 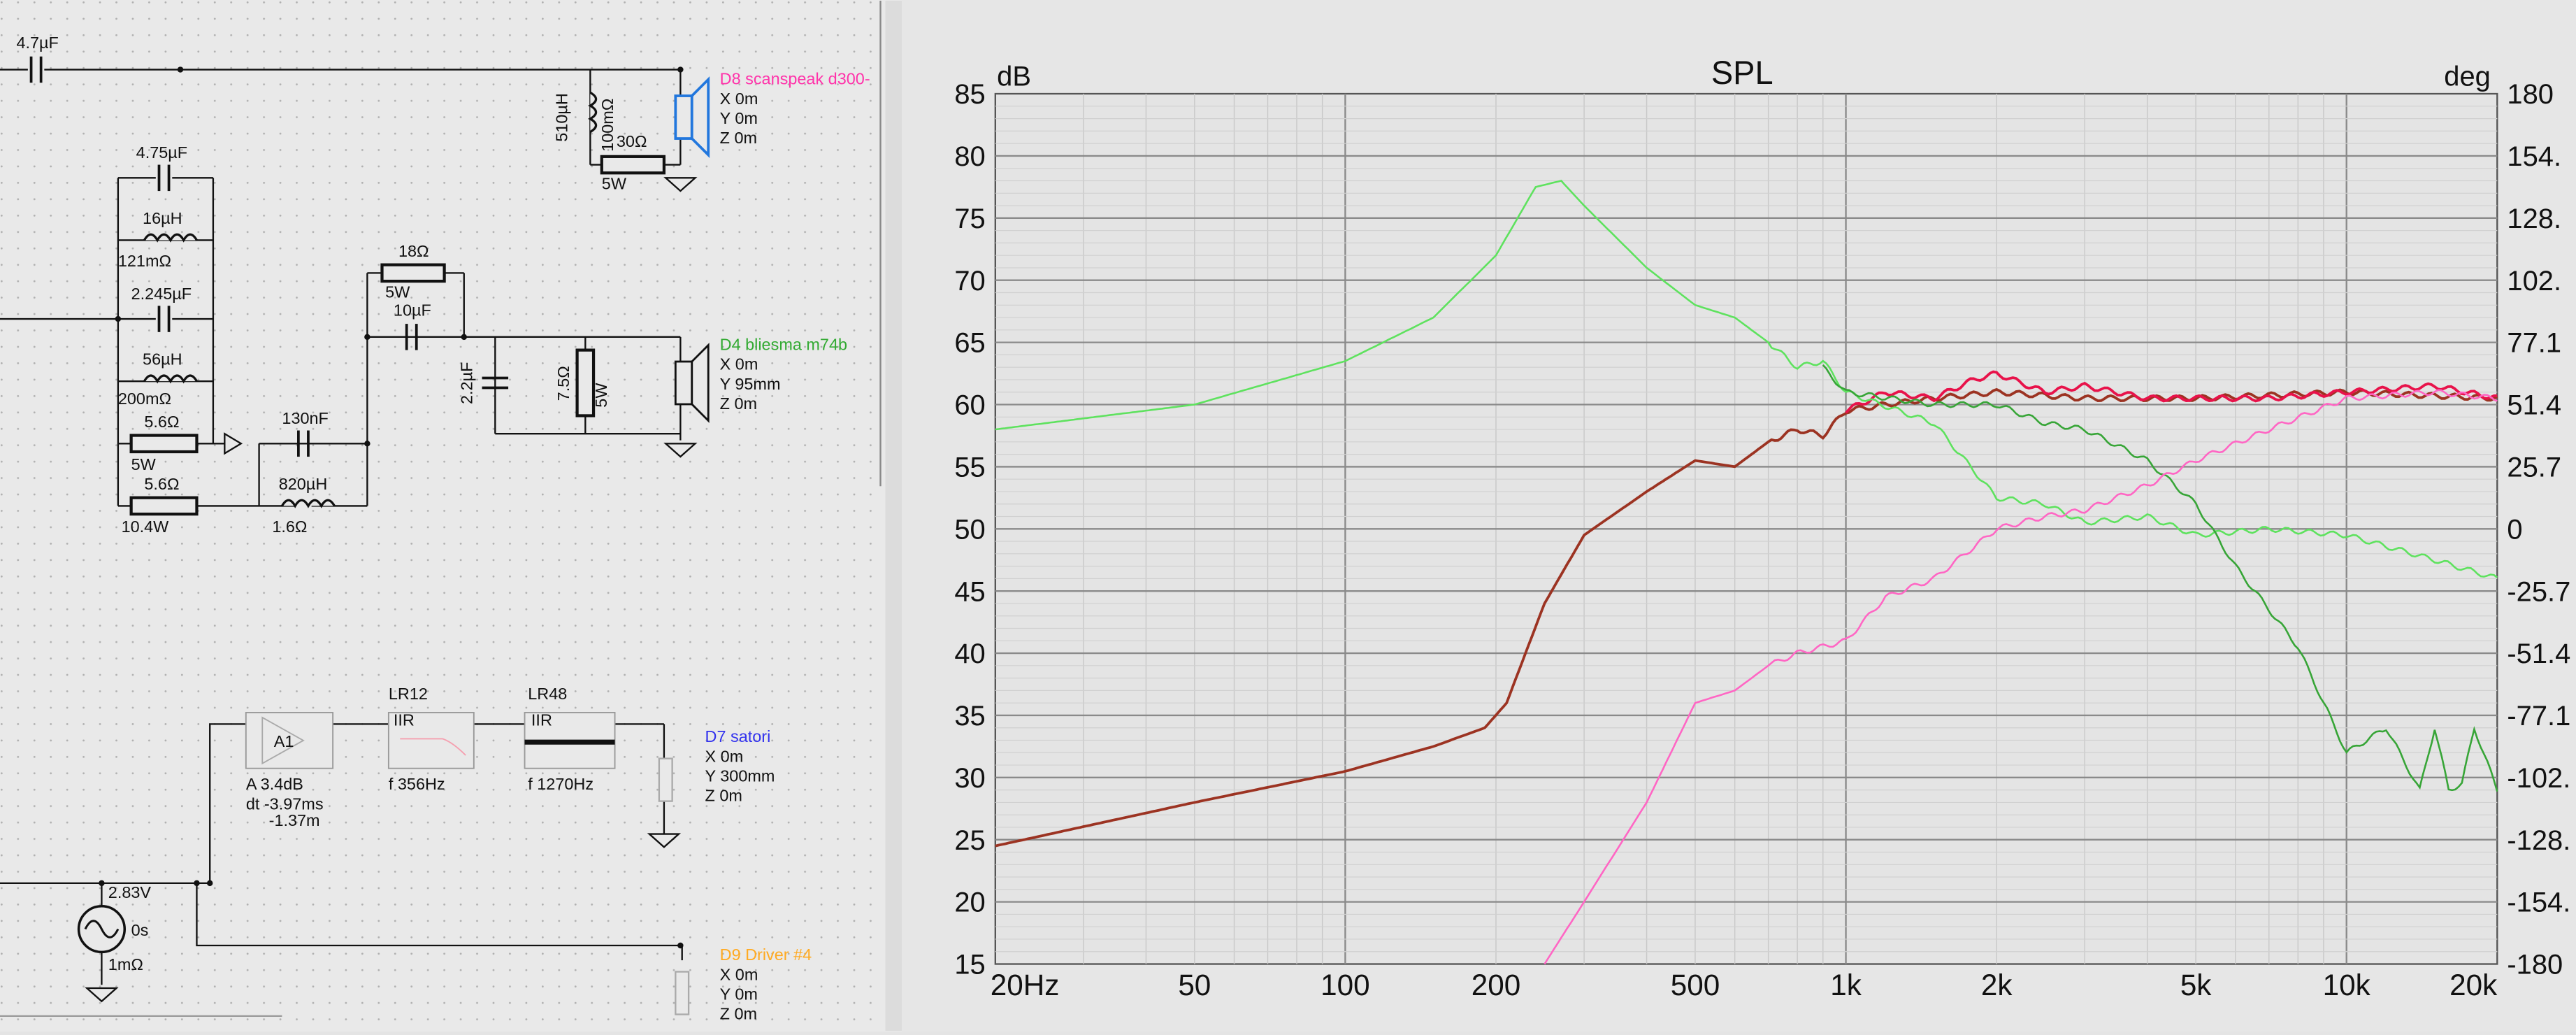 What do you see at coordinates (274, 784) in the screenshot?
I see `amp-gain: A 3.4dB` at bounding box center [274, 784].